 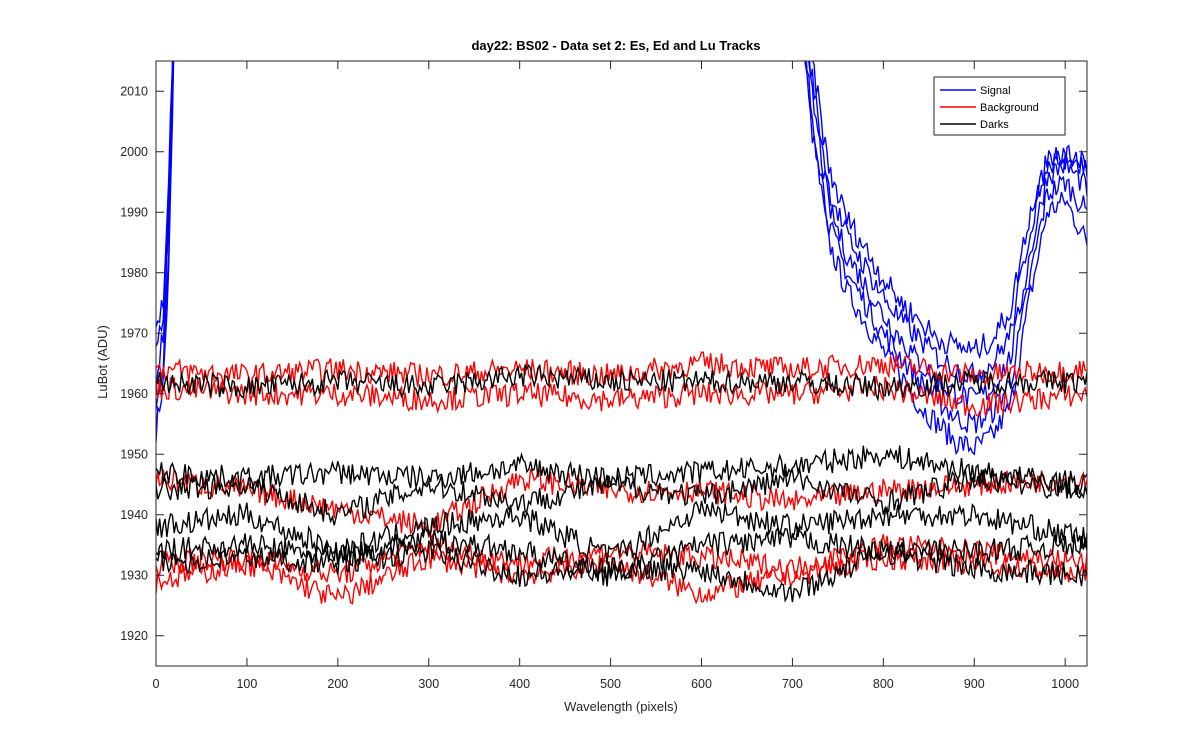 I want to click on y-tick-label: 1990, so click(x=134, y=212).